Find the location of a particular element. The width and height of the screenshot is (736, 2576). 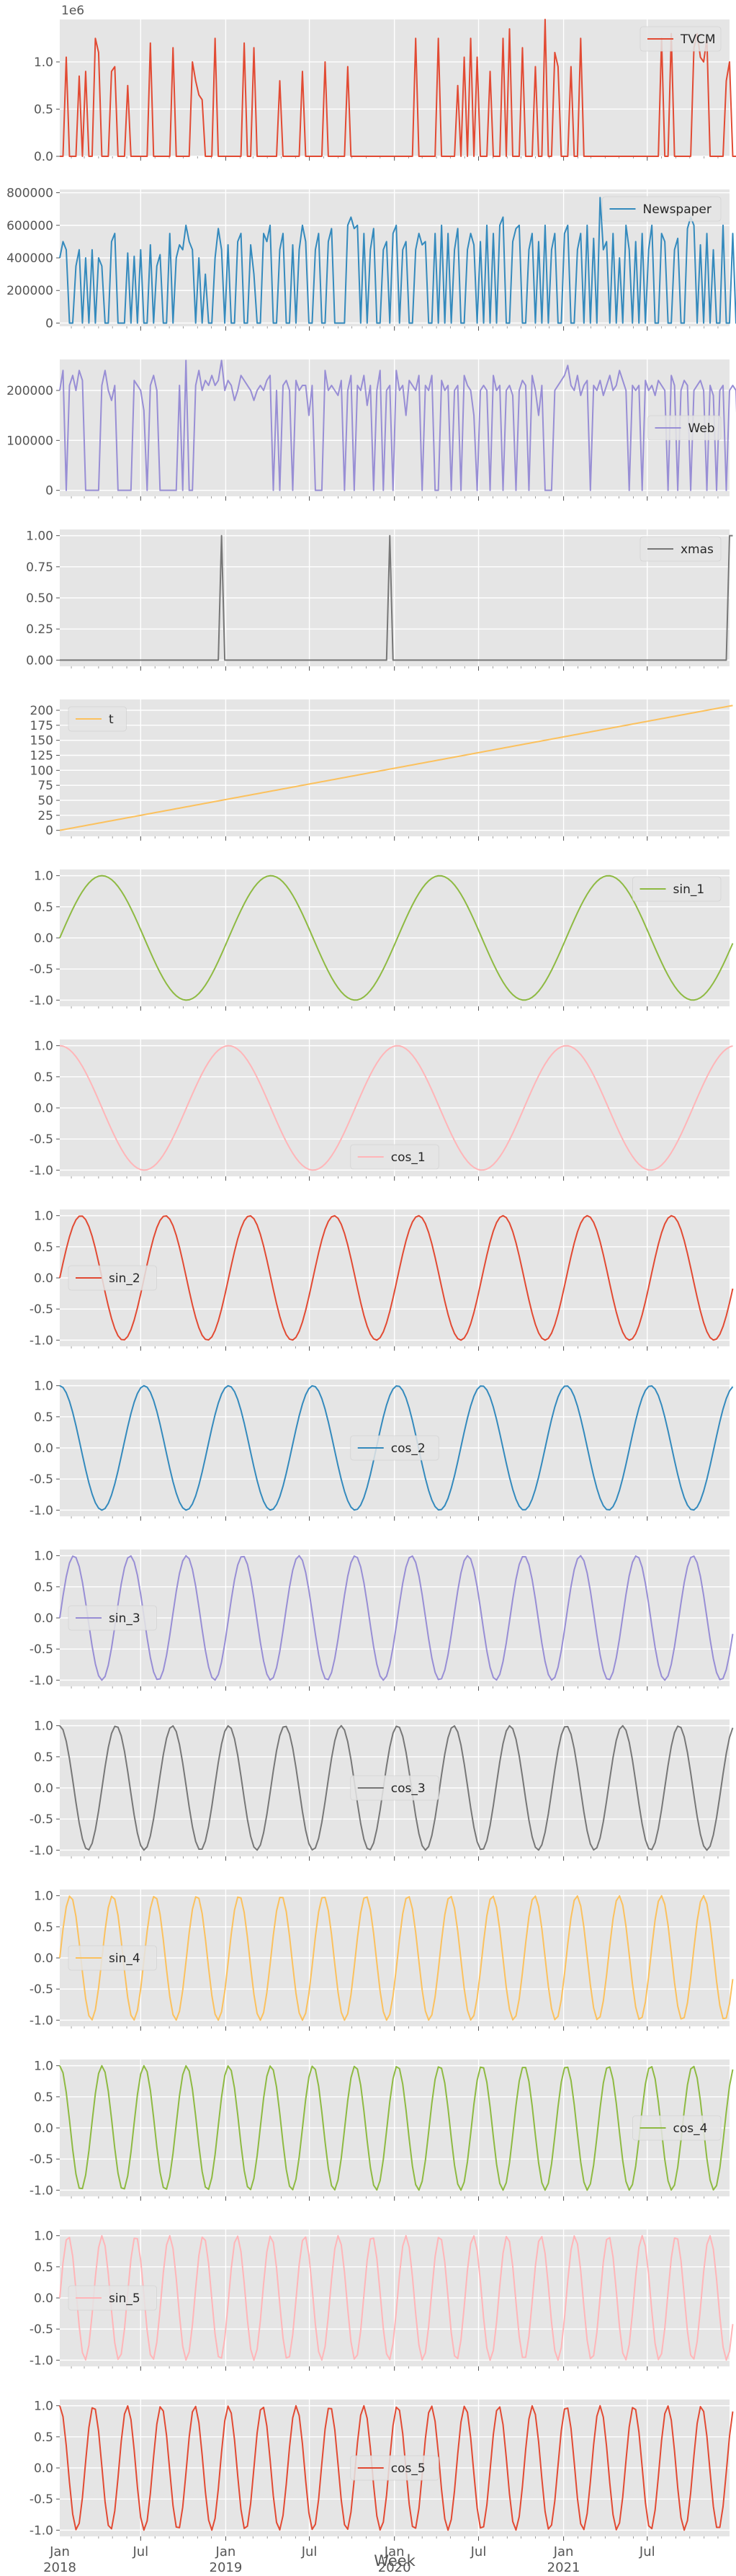

panel-sin_5: -1.0 -0.5 0.0 0.5 1.0 sin_5 is located at coordinates (382, 2300).